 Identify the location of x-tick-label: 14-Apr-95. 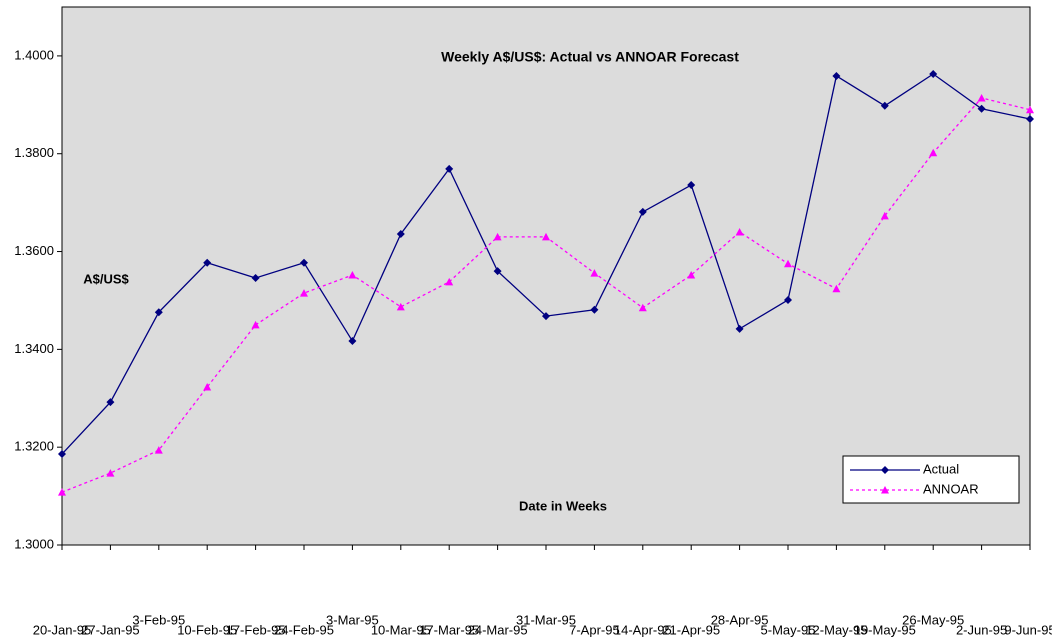
(643, 629).